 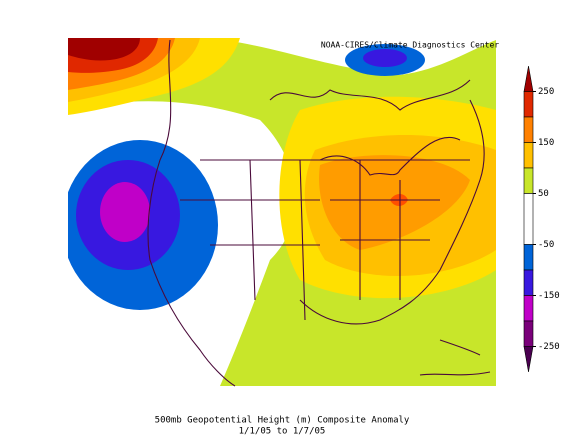 I want to click on credit: NOAA-CIRES/Climate Diagnostics Center, so click(x=410, y=45).